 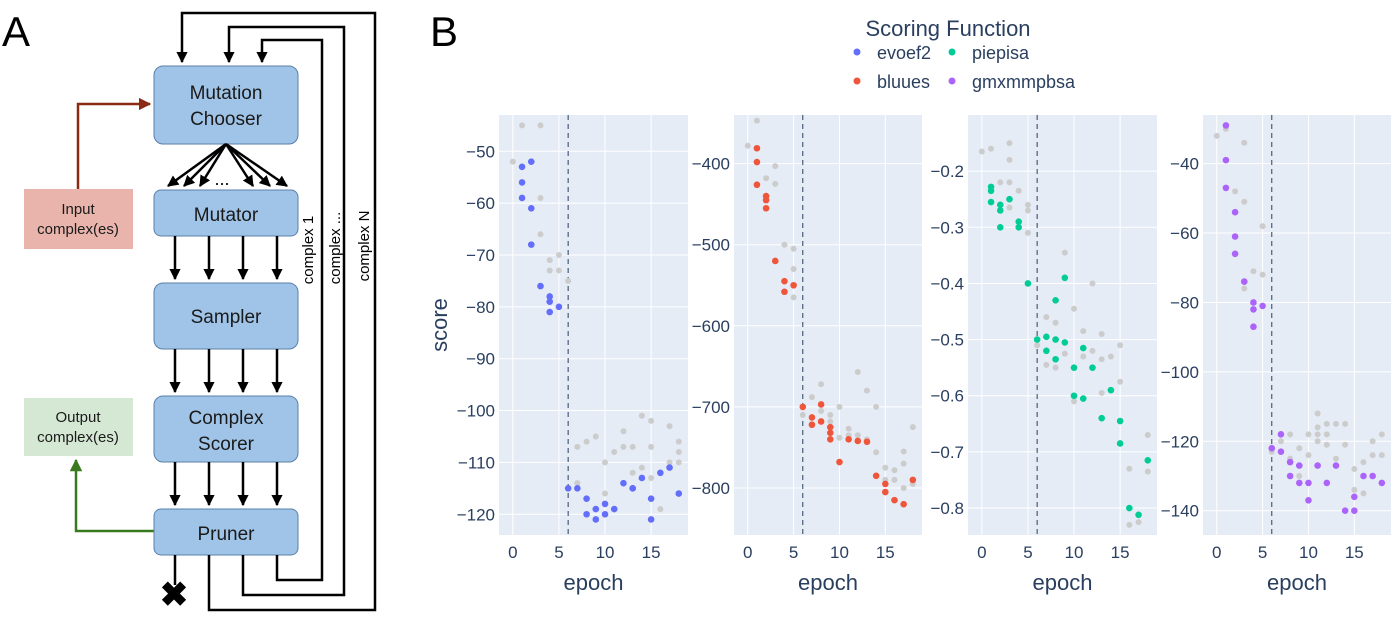 What do you see at coordinates (439, 325) in the screenshot?
I see `y-axis-title: score` at bounding box center [439, 325].